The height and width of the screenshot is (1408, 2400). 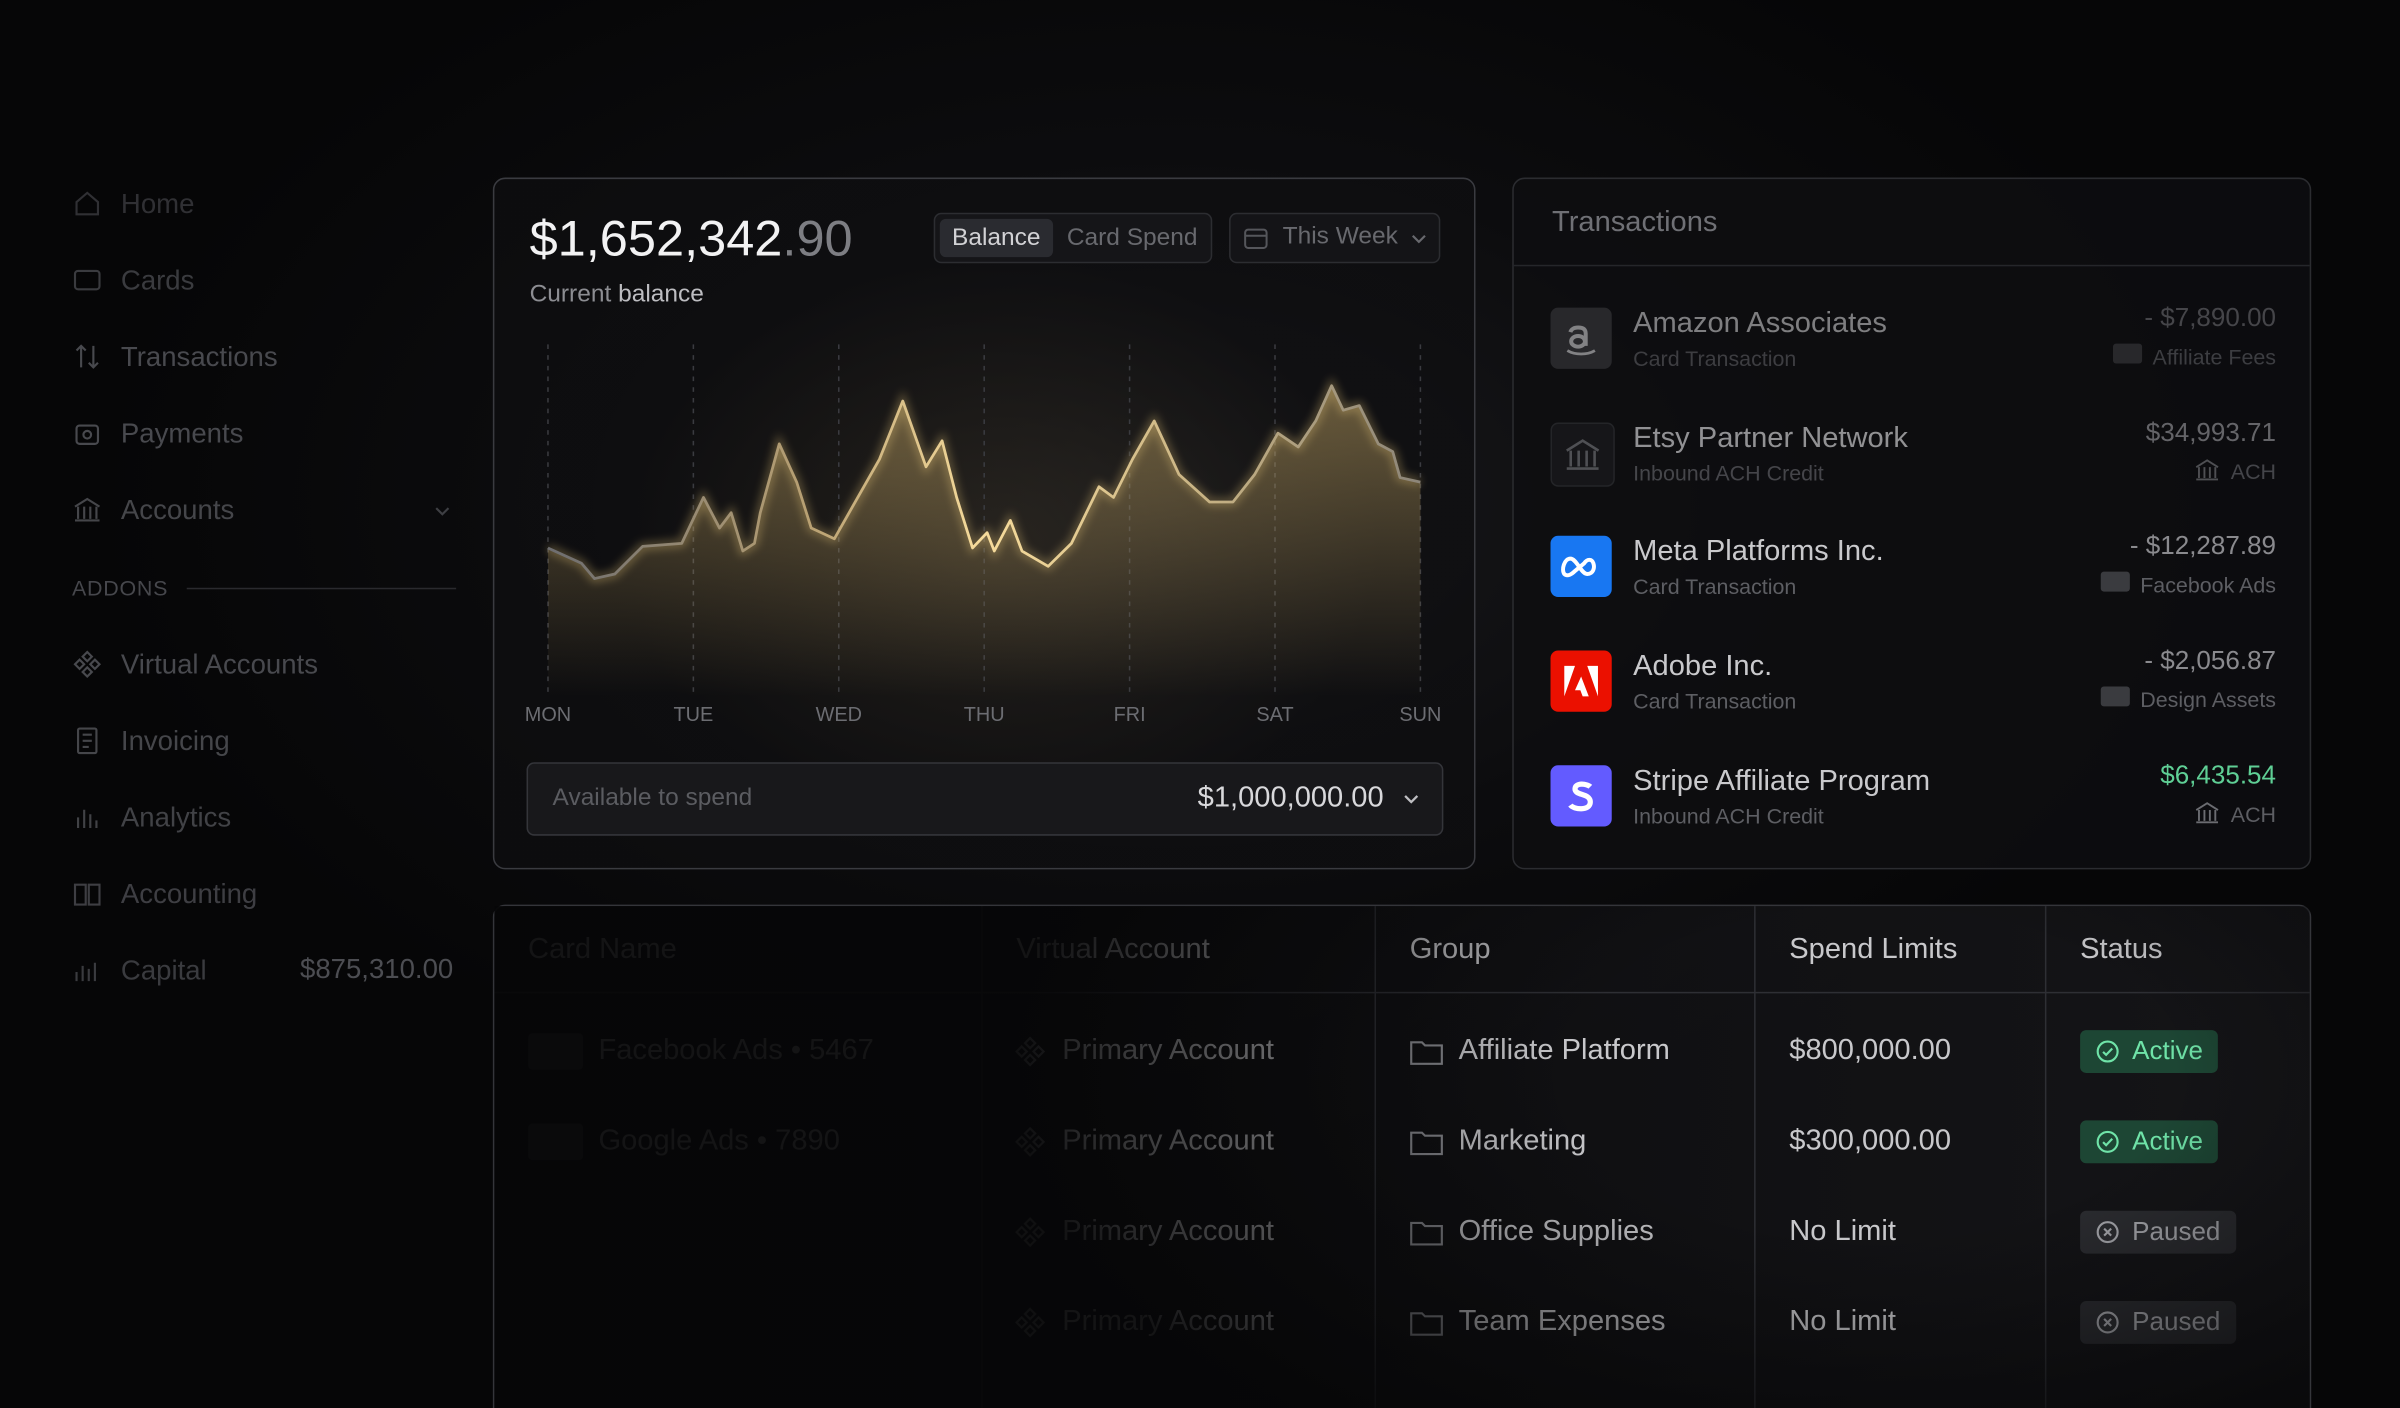 I want to click on range-label: This Week, so click(x=1340, y=236).